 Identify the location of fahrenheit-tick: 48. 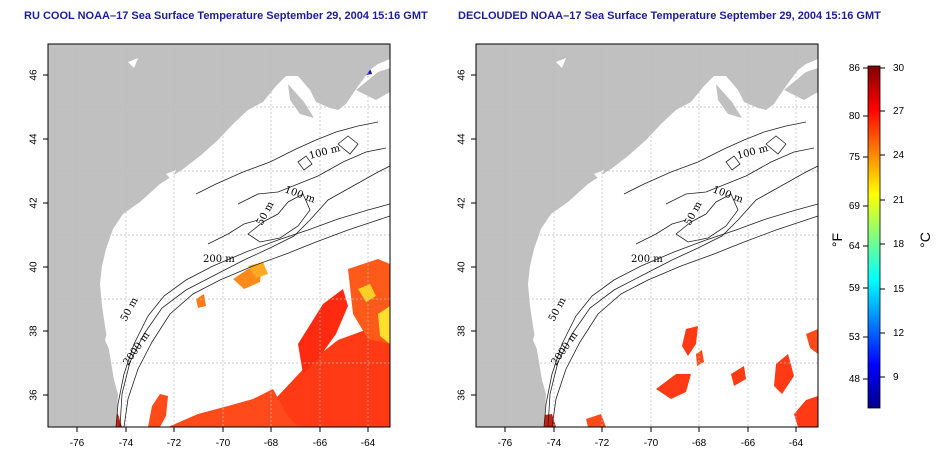
(855, 379).